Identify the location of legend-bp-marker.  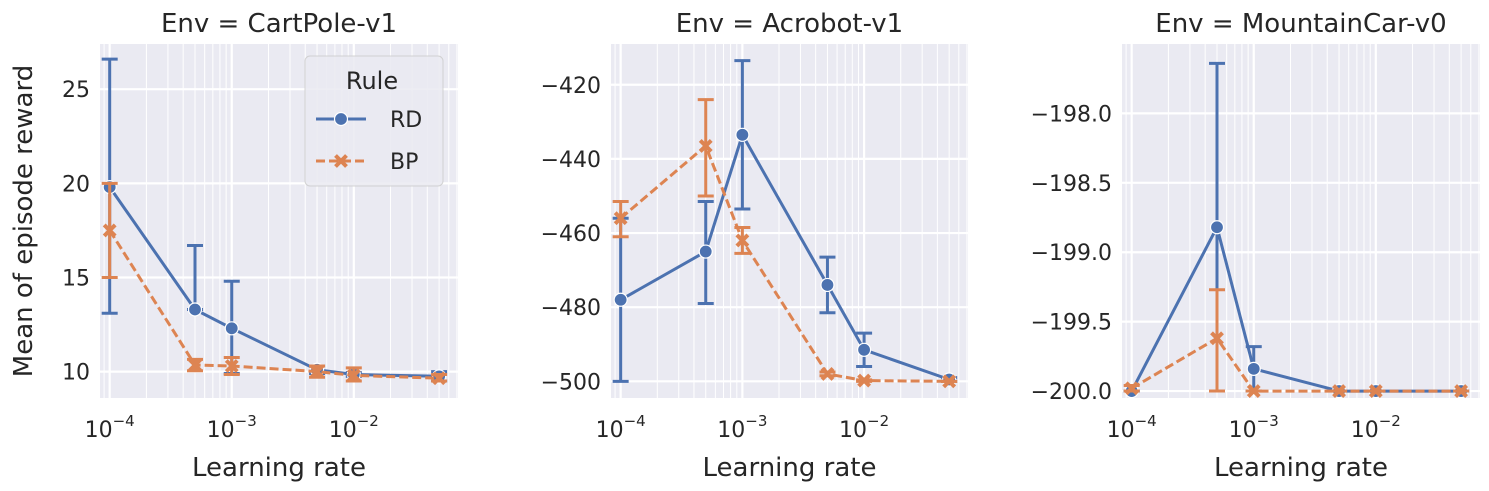
(341, 161).